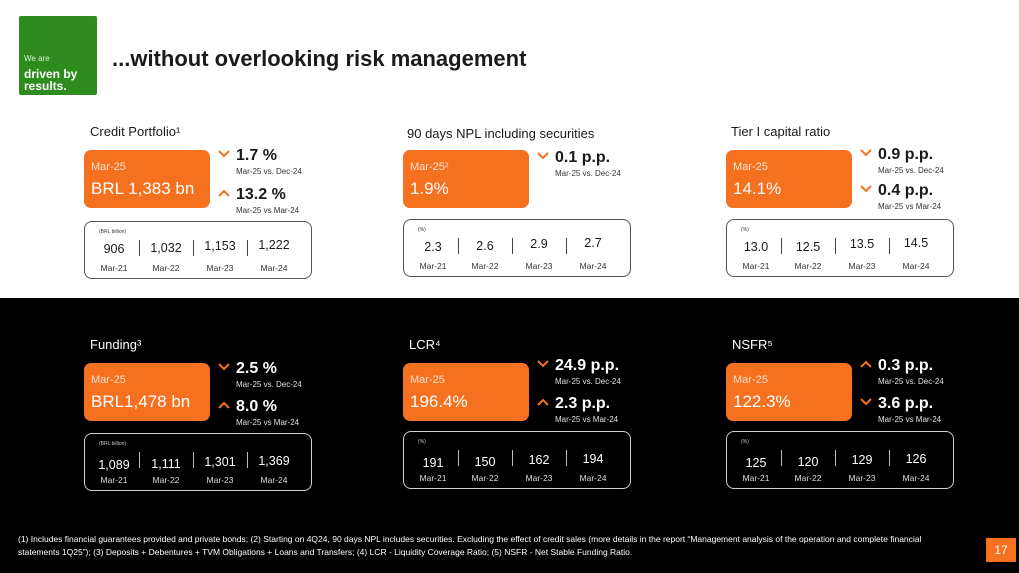 The height and width of the screenshot is (573, 1019). Describe the element at coordinates (429, 167) in the screenshot. I see `current-period: Mar-25²` at that location.